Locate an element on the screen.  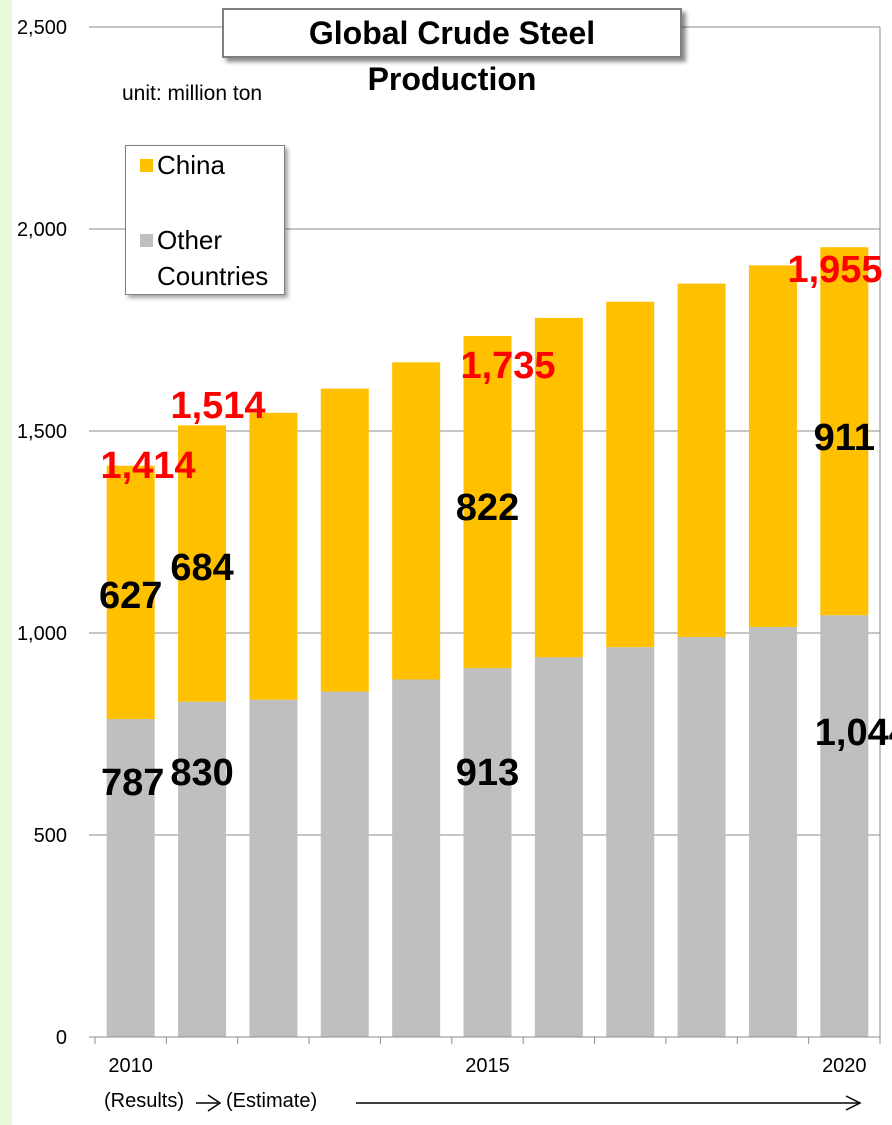
bar-other-2013 is located at coordinates (344, 864).